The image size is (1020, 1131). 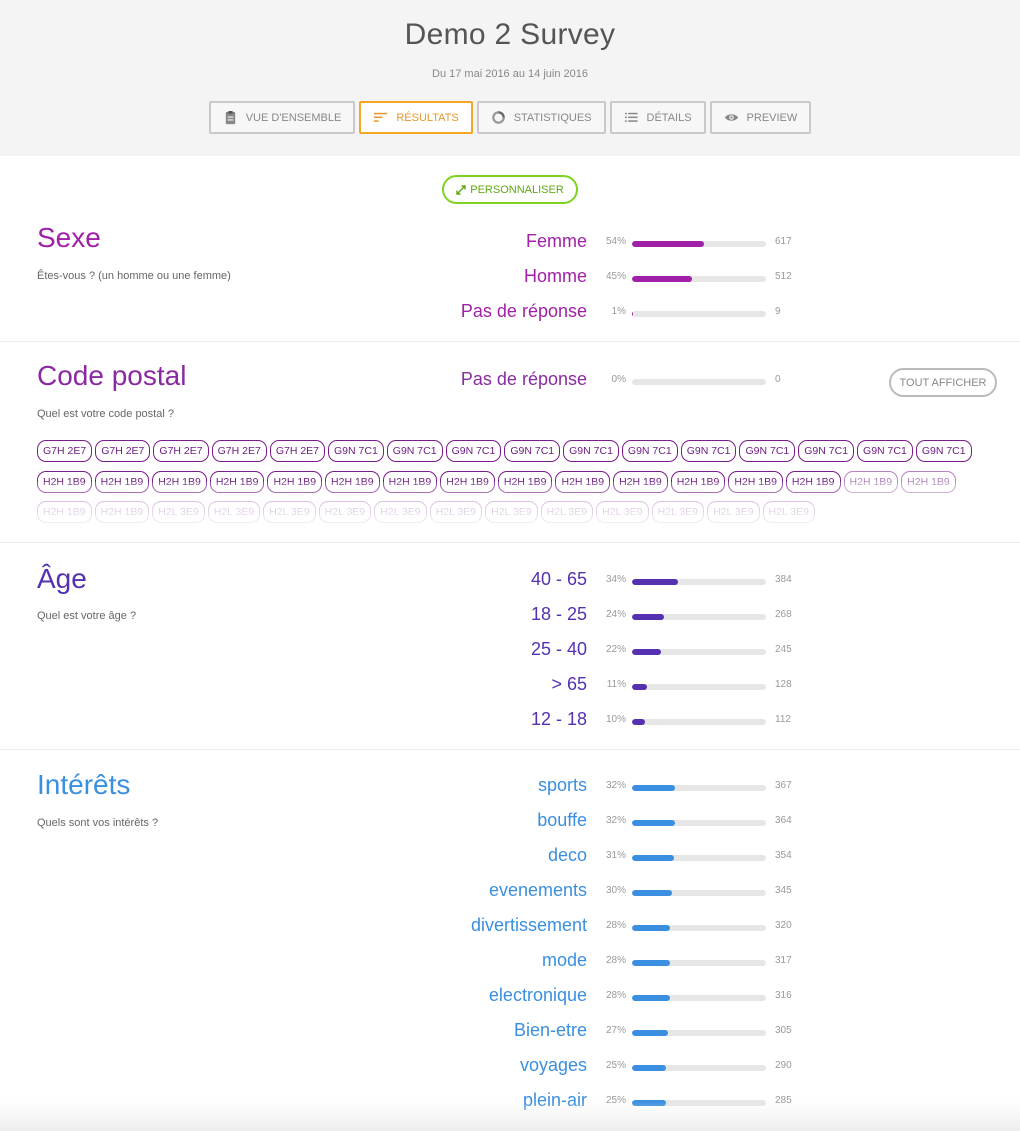 I want to click on tab-statistiques: STATISTIQUES, so click(x=541, y=117).